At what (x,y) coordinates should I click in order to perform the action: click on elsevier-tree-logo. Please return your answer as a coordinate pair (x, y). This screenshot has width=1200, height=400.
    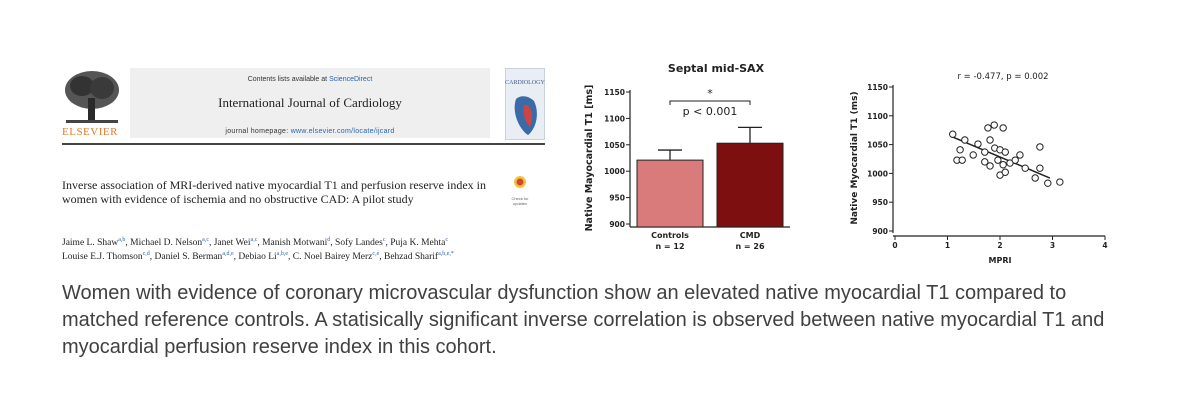
    Looking at the image, I should click on (92, 97).